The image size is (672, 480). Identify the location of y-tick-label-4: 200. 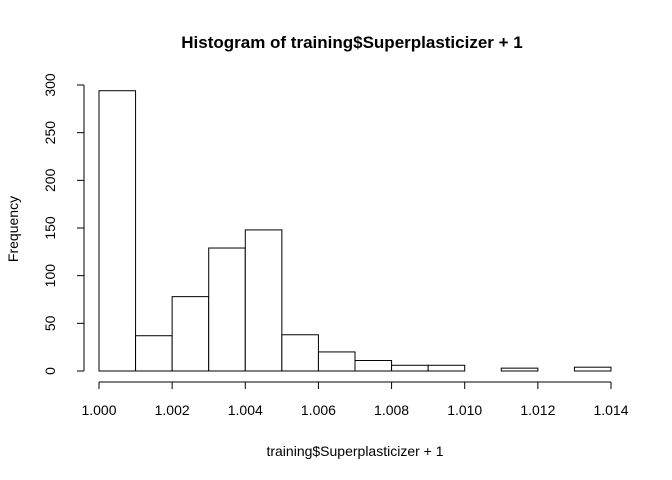
(50, 180).